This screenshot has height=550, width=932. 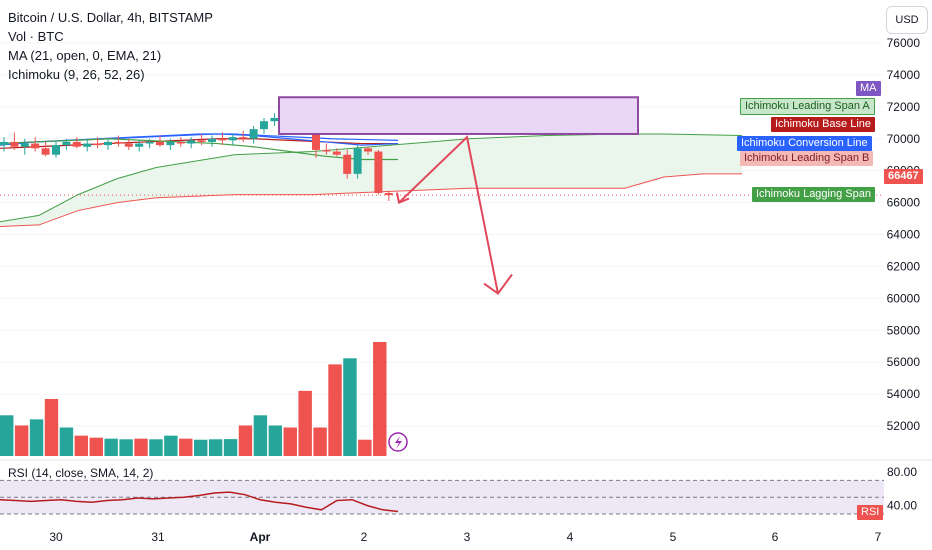 I want to click on price-tick-label: 70000, so click(x=904, y=139).